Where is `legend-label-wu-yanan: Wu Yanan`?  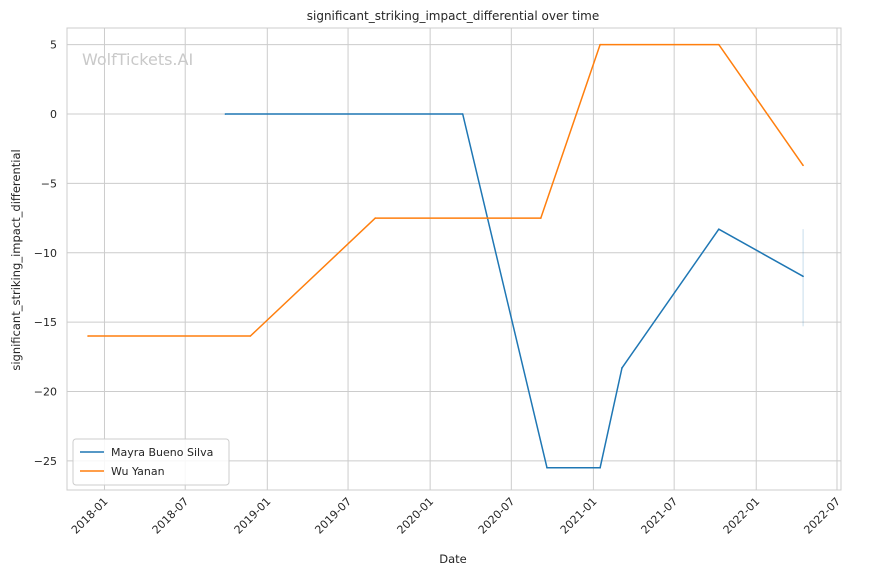
legend-label-wu-yanan: Wu Yanan is located at coordinates (138, 471).